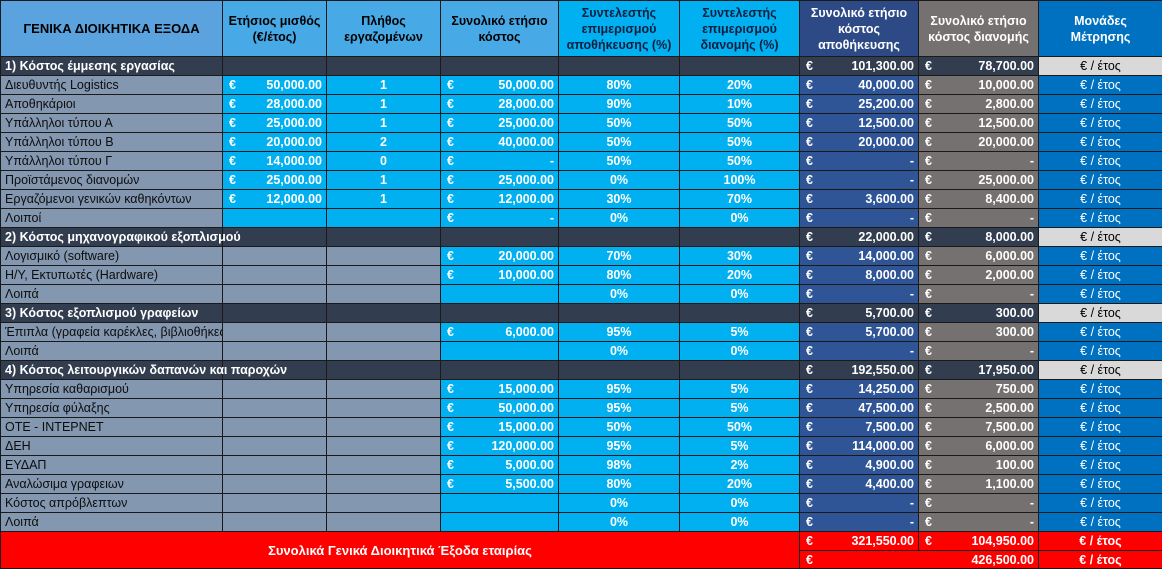 Image resolution: width=1162 pixels, height=575 pixels. What do you see at coordinates (274, 28) in the screenshot?
I see `header-salary: Ετήσιος μισθός (€/έτος)` at bounding box center [274, 28].